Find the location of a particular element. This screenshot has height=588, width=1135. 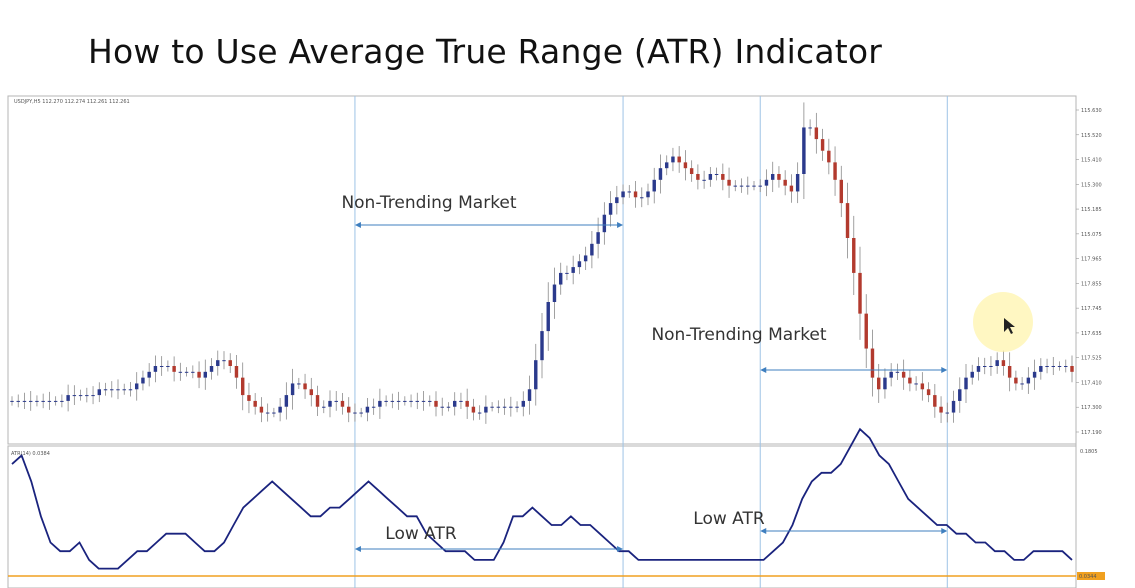

y-tick-label: 115.185 is located at coordinates (1091, 210).